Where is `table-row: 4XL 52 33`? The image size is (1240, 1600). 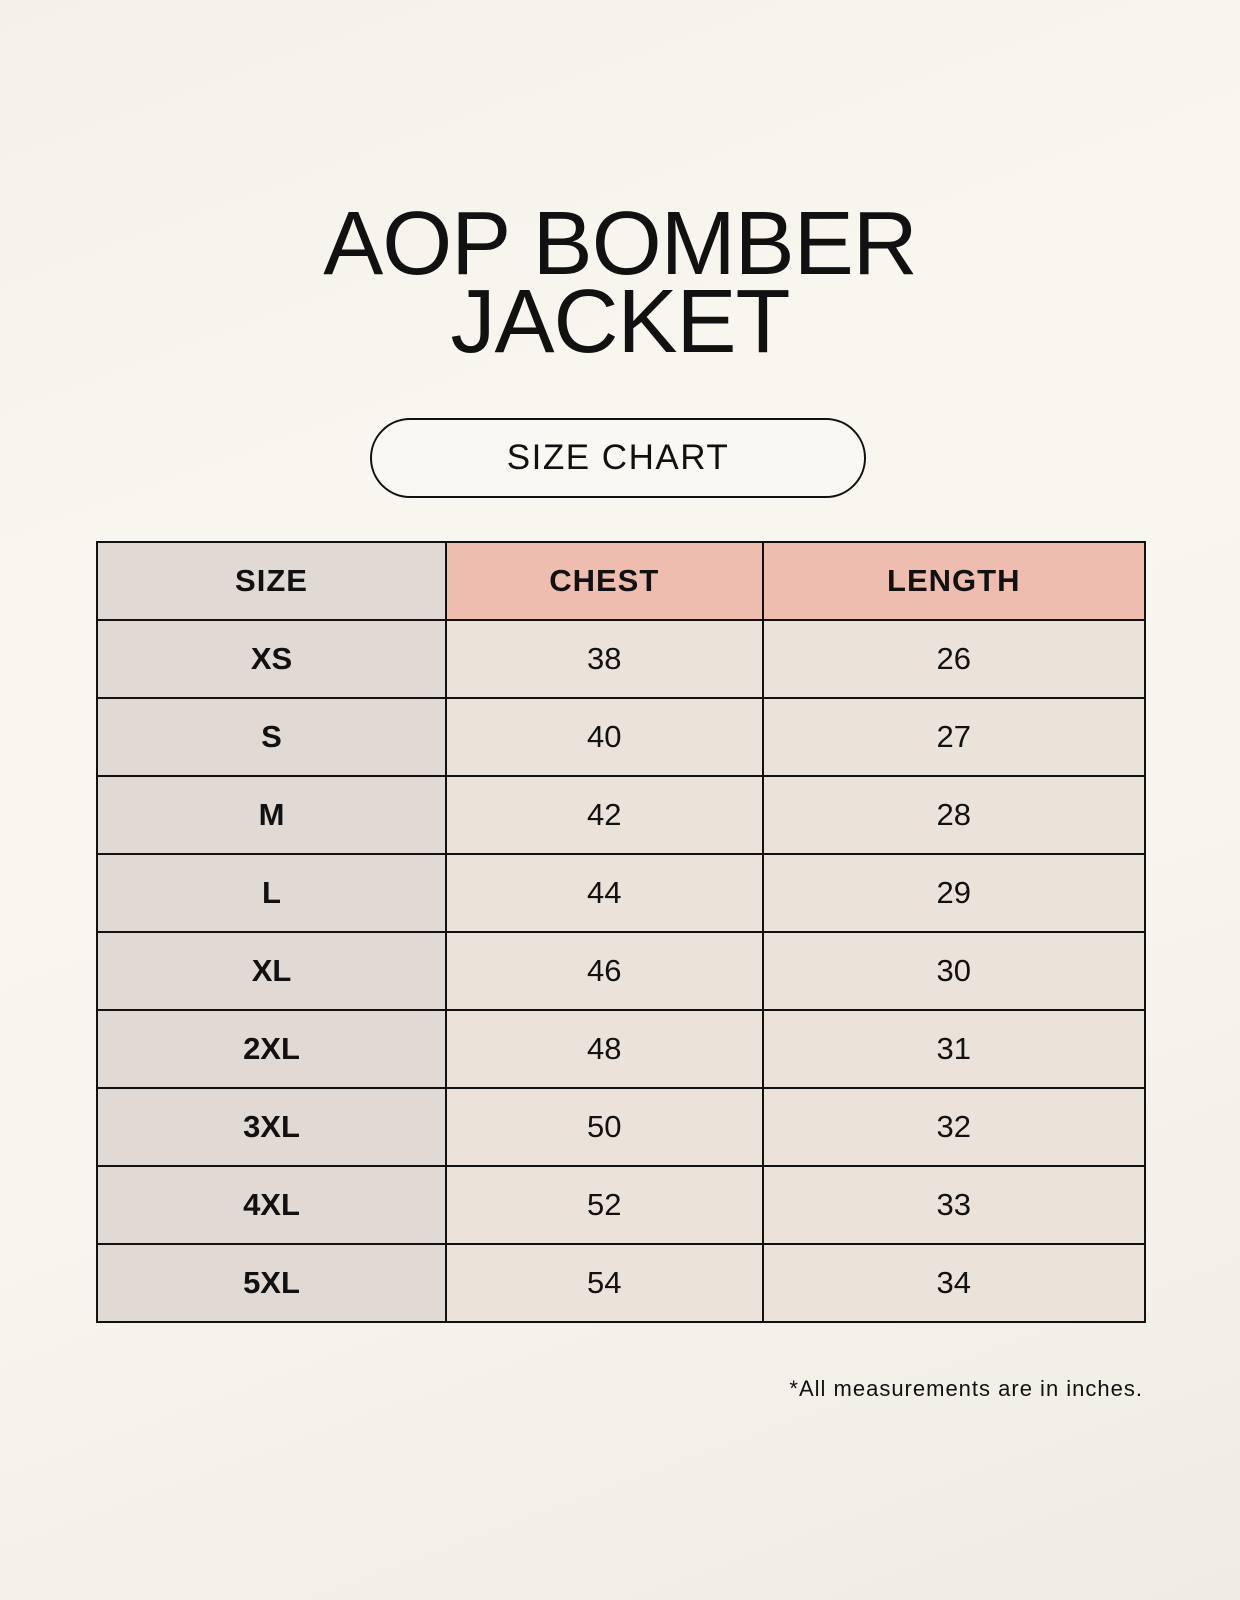 table-row: 4XL 52 33 is located at coordinates (621, 1205).